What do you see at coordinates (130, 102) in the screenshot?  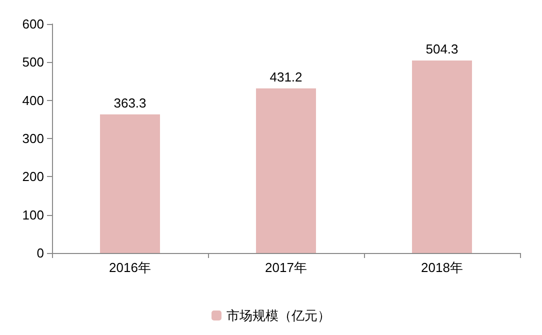 I see `data-label: 363.3` at bounding box center [130, 102].